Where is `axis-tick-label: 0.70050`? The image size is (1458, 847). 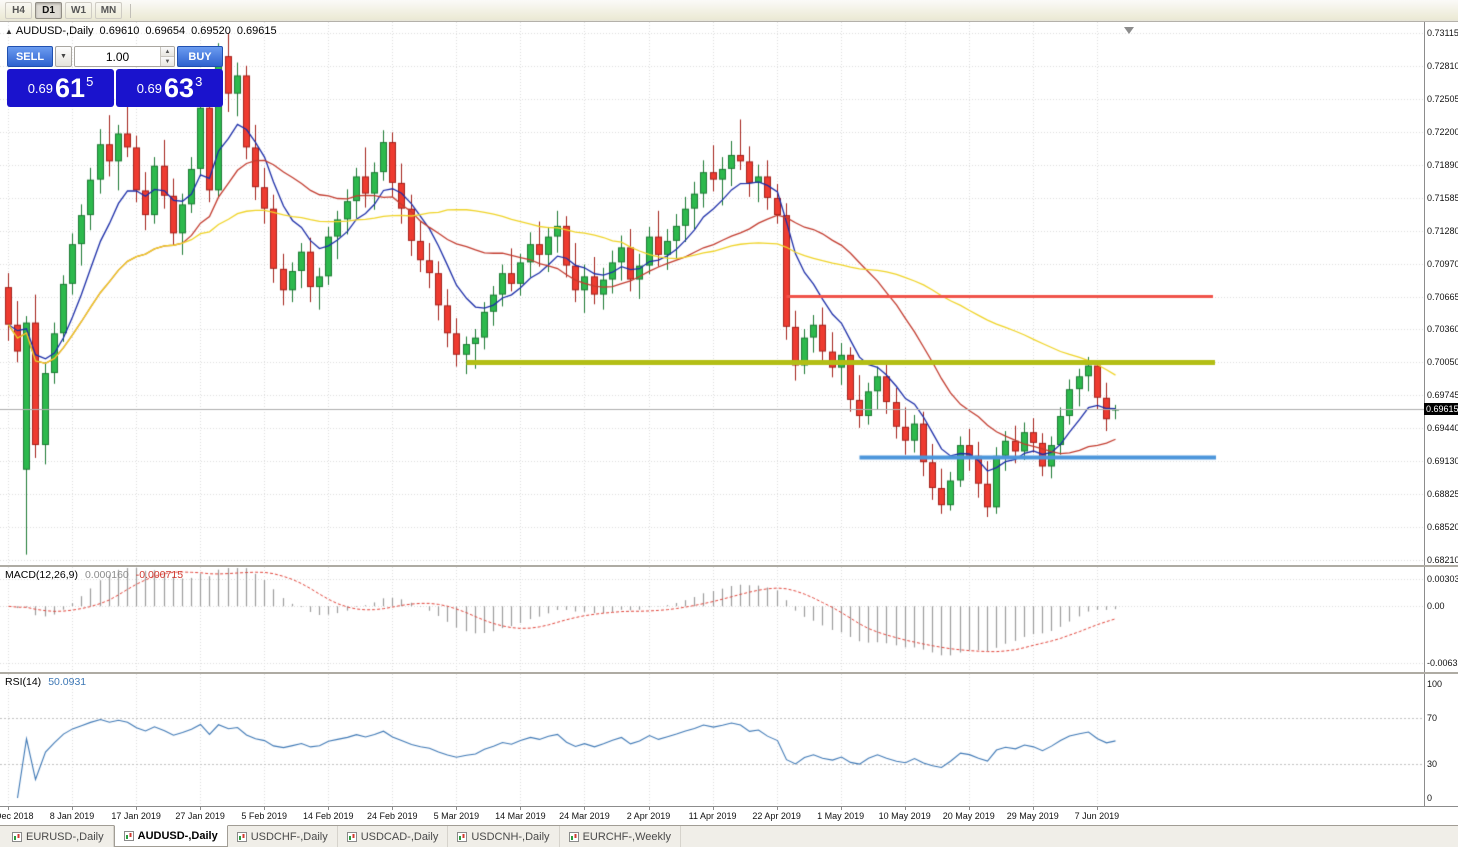 axis-tick-label: 0.70050 is located at coordinates (1442, 362).